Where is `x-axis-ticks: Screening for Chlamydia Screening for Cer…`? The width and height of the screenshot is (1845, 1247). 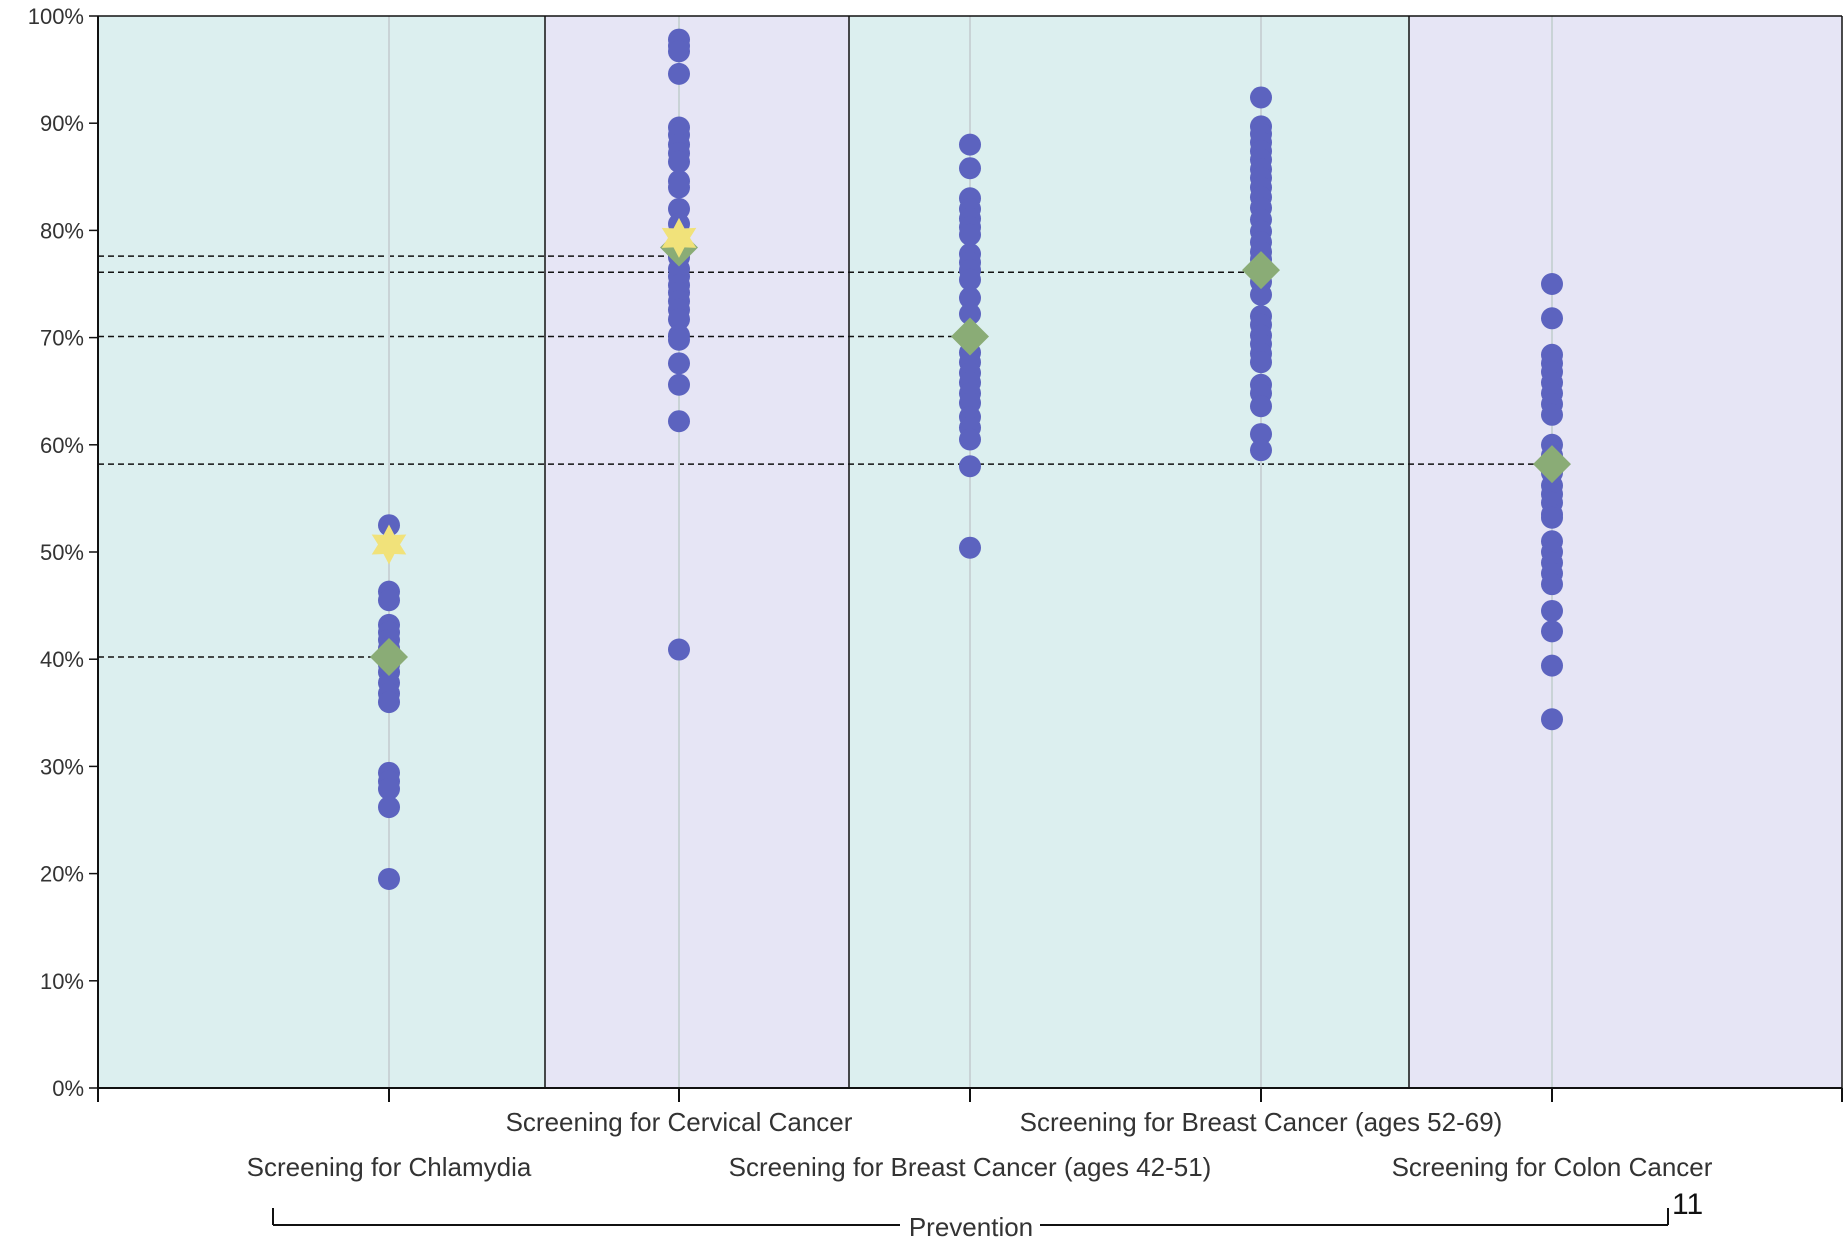
x-axis-ticks: Screening for Chlamydia Screening for Cer… is located at coordinates (970, 1135).